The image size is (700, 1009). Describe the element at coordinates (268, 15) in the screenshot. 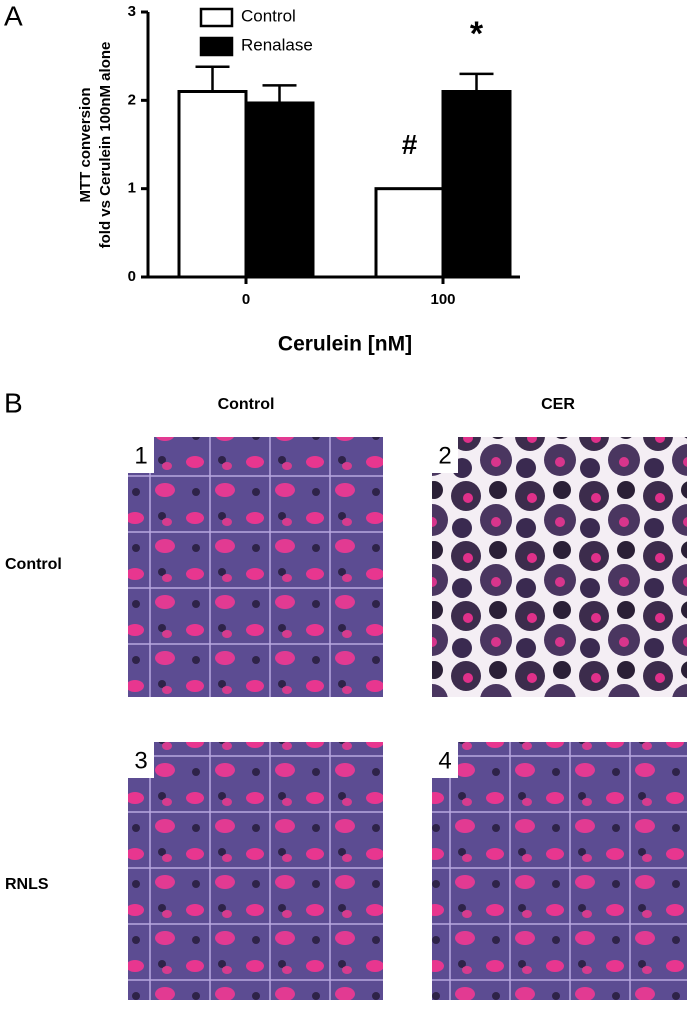

I see `legend-label: Control` at that location.